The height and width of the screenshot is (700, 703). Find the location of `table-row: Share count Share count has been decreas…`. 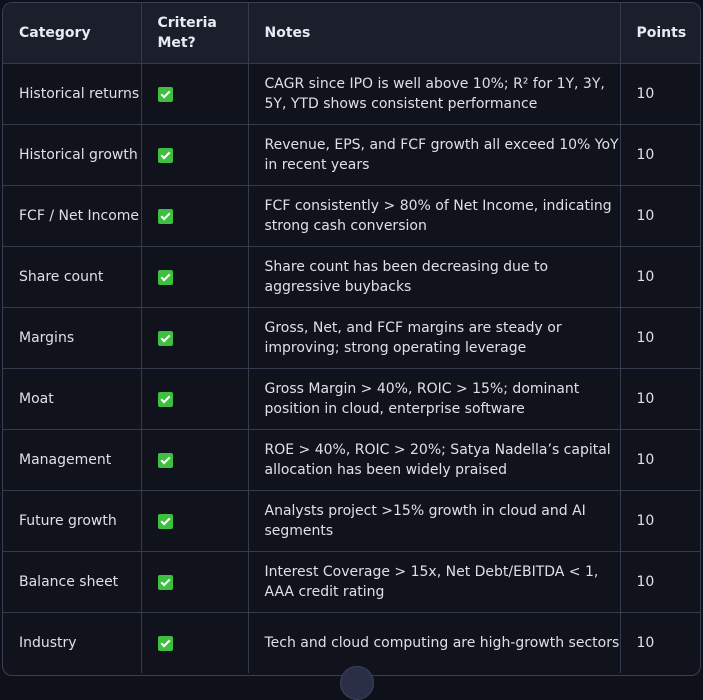

table-row: Share count Share count has been decreas… is located at coordinates (351, 277).